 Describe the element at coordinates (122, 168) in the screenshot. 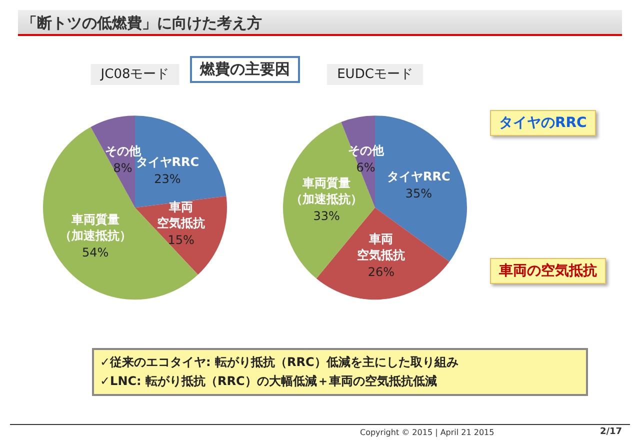

I see `data-label: 8%` at that location.